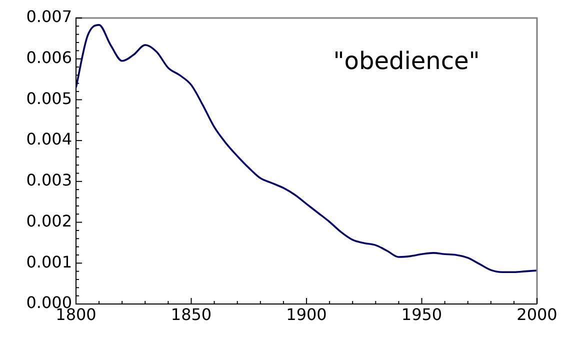 The width and height of the screenshot is (571, 340). Describe the element at coordinates (537, 314) in the screenshot. I see `x-tick-label: 2000` at that location.